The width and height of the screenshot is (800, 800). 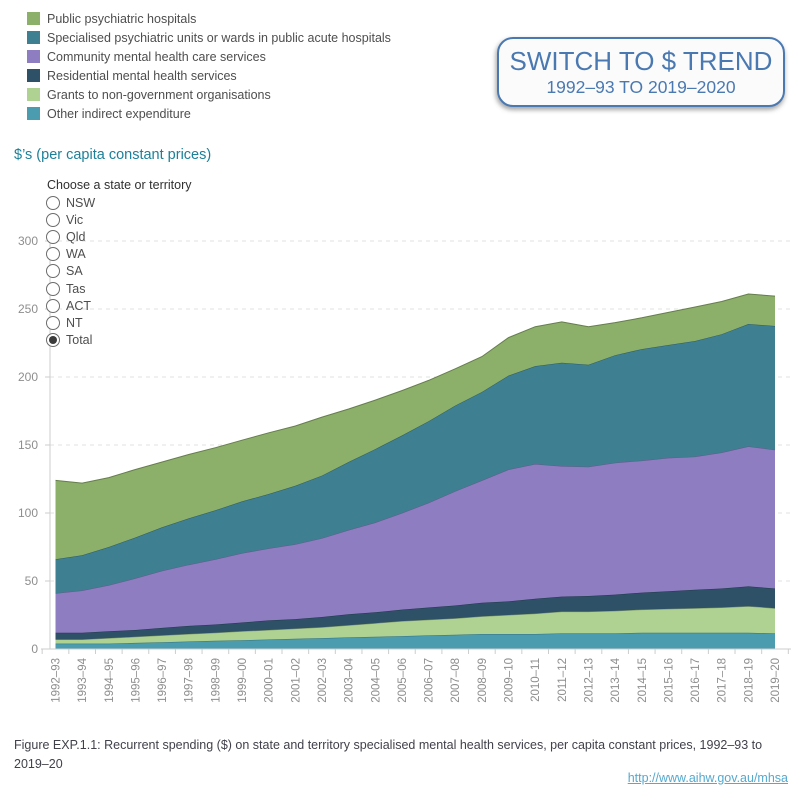 I want to click on x-axis-label: 2018–19, so click(x=749, y=680).